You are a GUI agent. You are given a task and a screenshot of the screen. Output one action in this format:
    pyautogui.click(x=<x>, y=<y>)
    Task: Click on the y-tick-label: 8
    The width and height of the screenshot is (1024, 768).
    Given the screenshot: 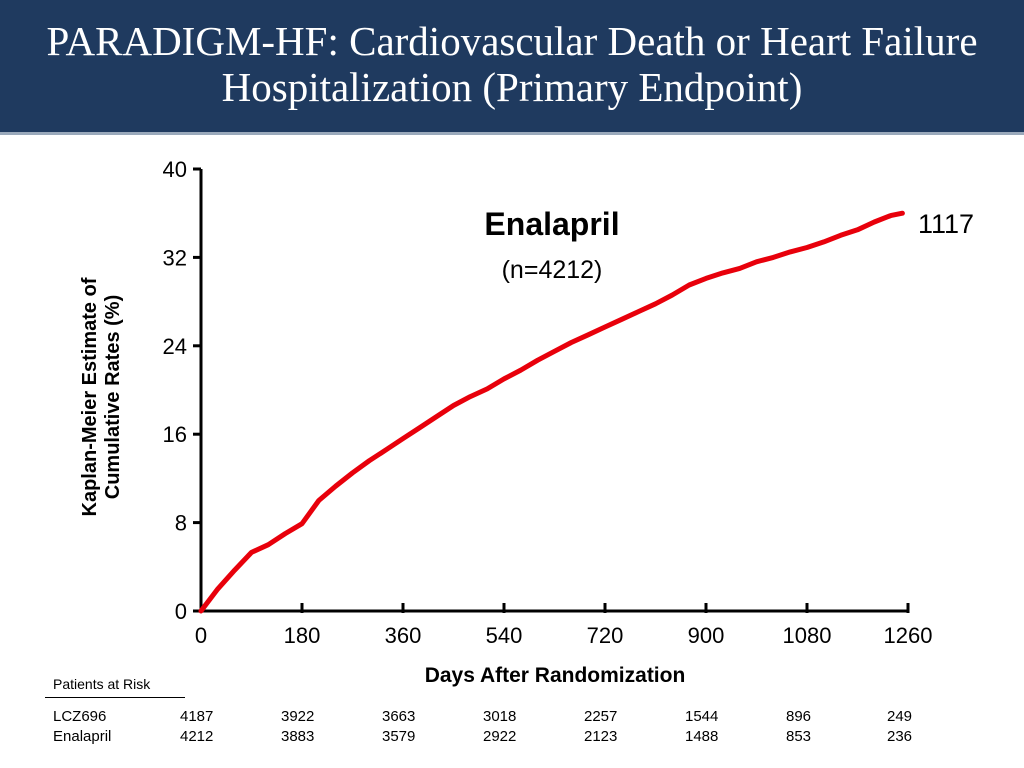 What is the action you would take?
    pyautogui.click(x=181, y=523)
    